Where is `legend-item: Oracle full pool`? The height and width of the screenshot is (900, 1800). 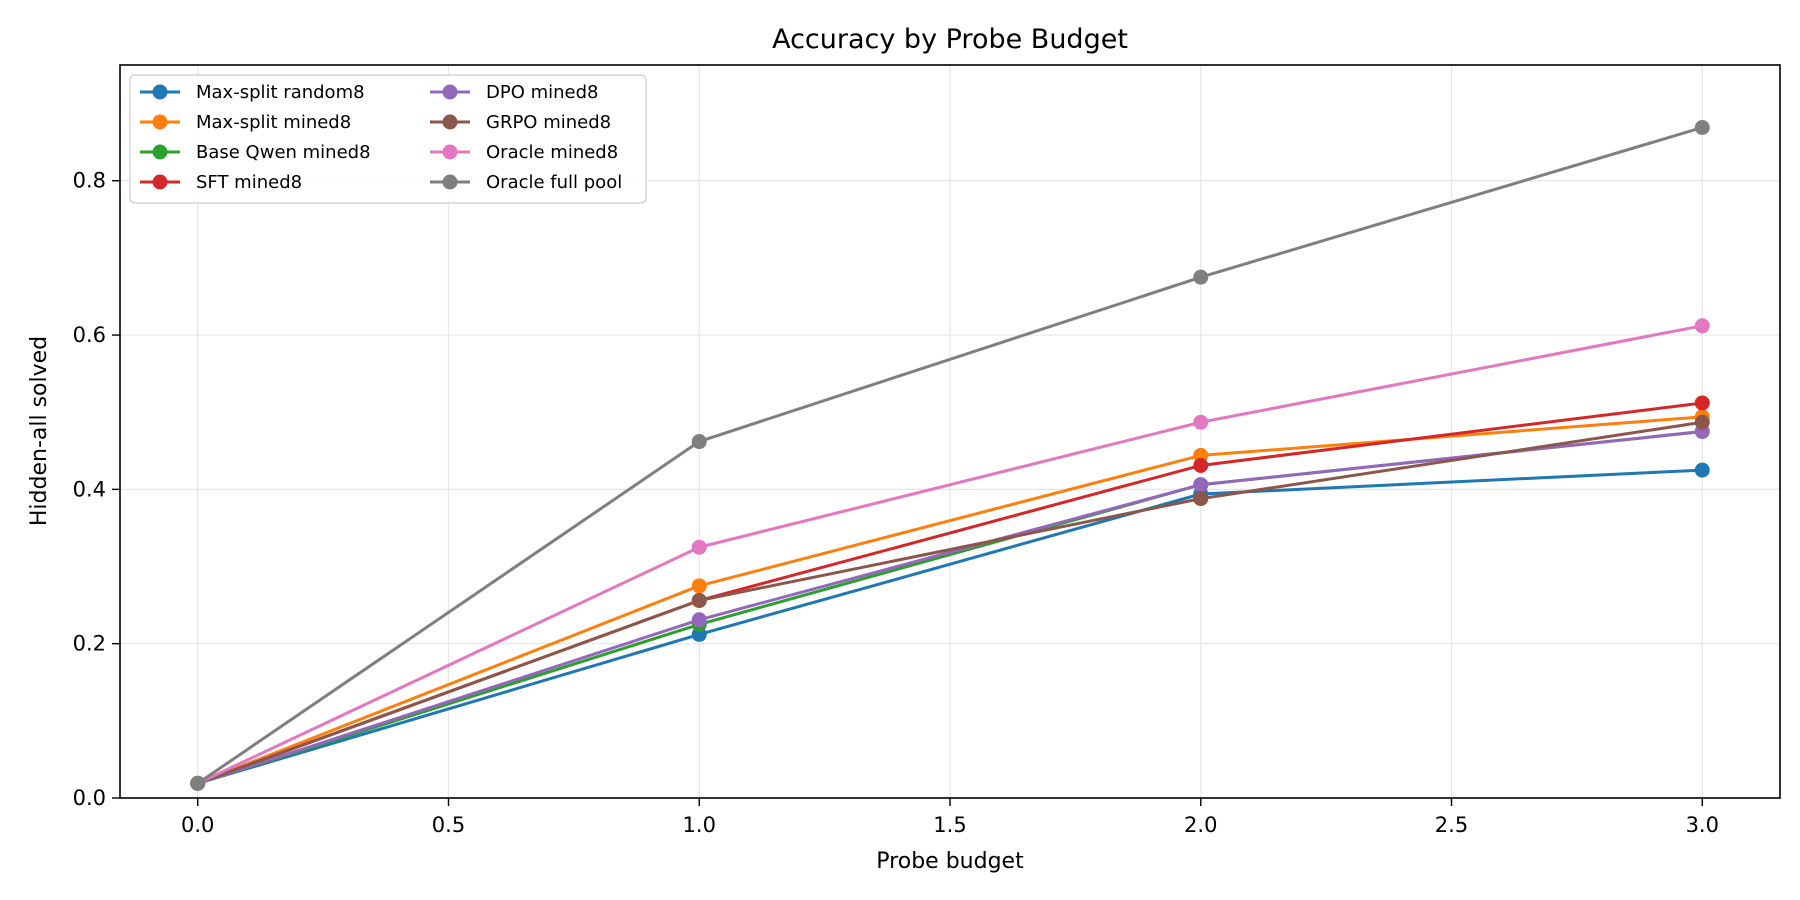
legend-item: Oracle full pool is located at coordinates (526, 182).